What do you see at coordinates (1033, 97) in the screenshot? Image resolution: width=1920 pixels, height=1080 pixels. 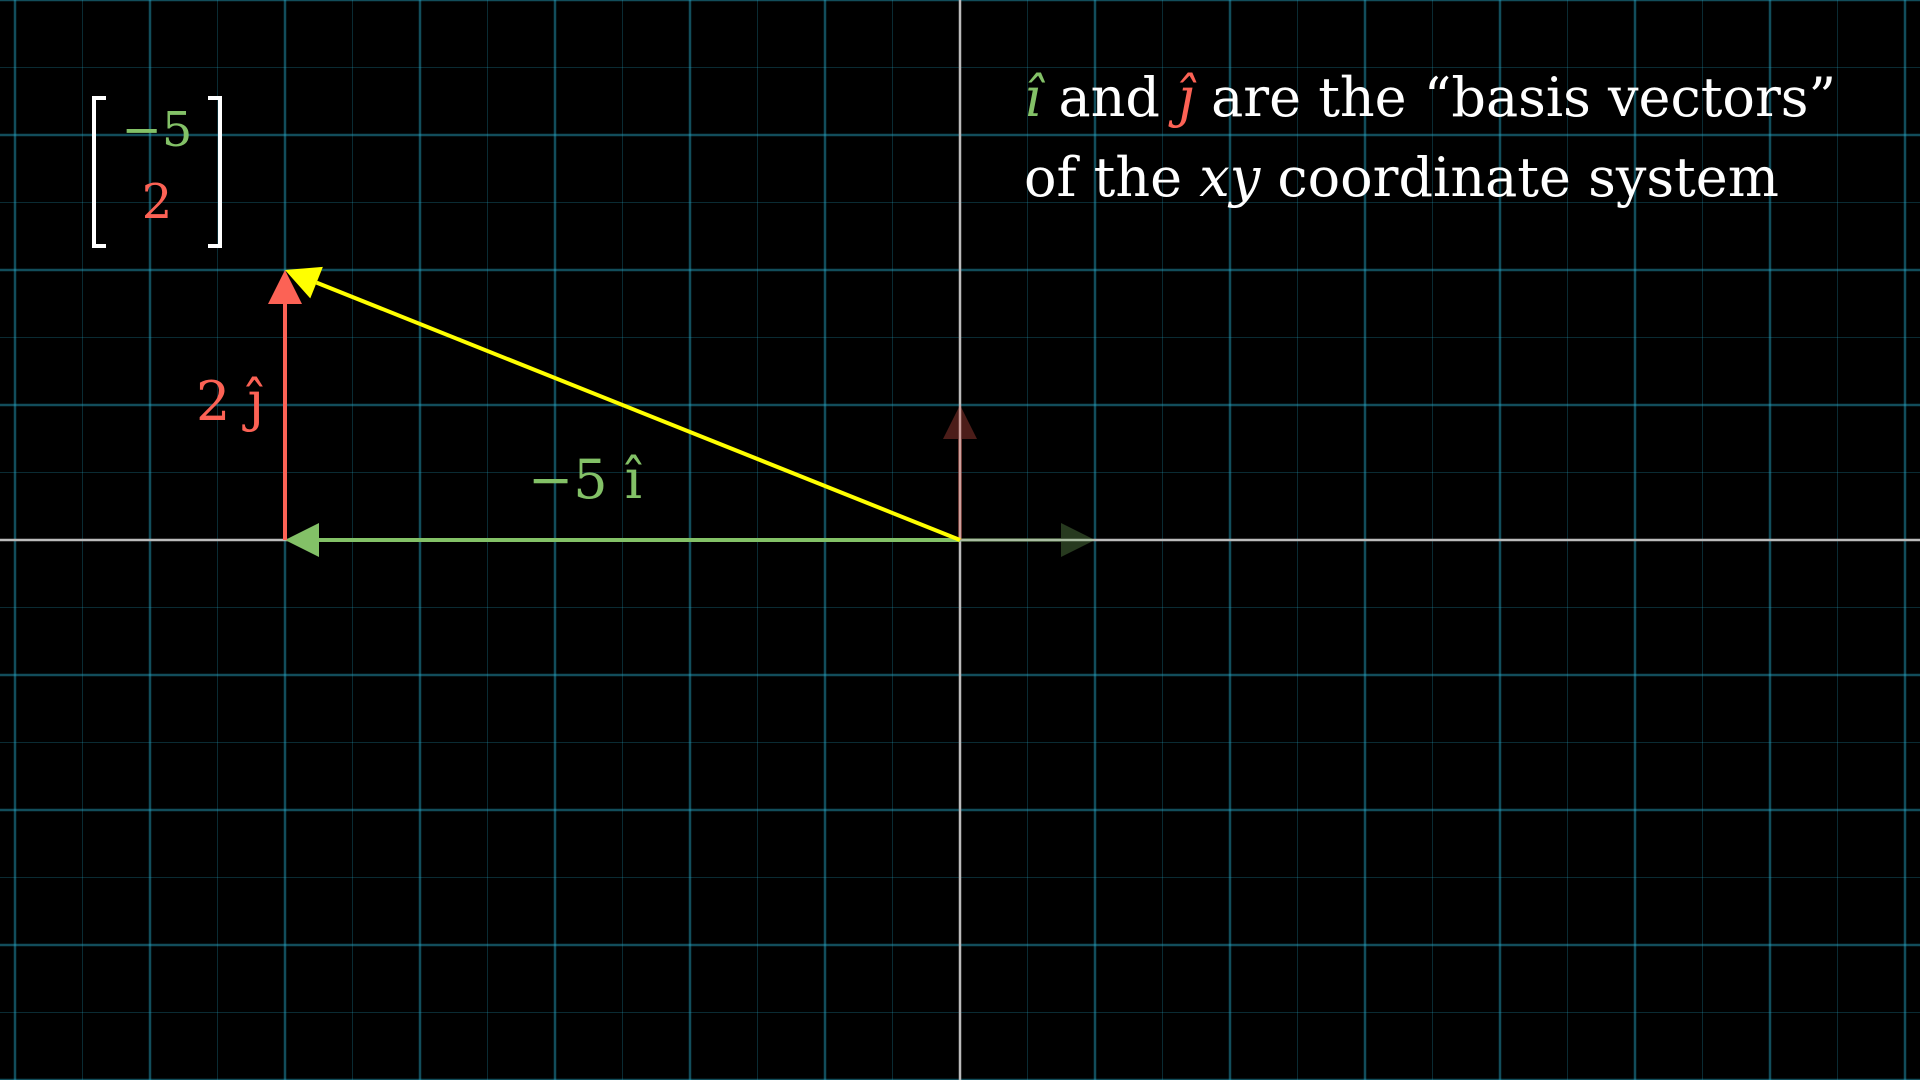 I see `i-hat-symbol: î` at bounding box center [1033, 97].